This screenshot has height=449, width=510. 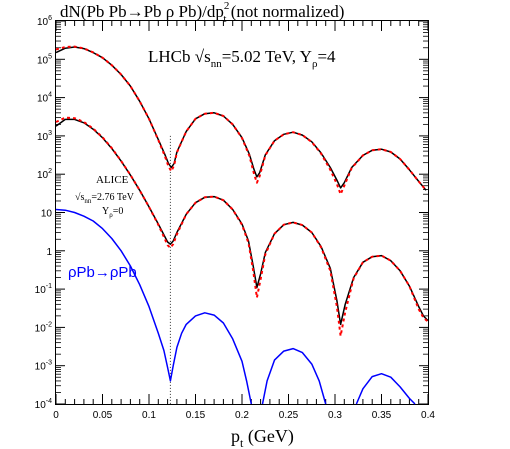 I want to click on y-tick-label: 10², so click(x=44, y=174).